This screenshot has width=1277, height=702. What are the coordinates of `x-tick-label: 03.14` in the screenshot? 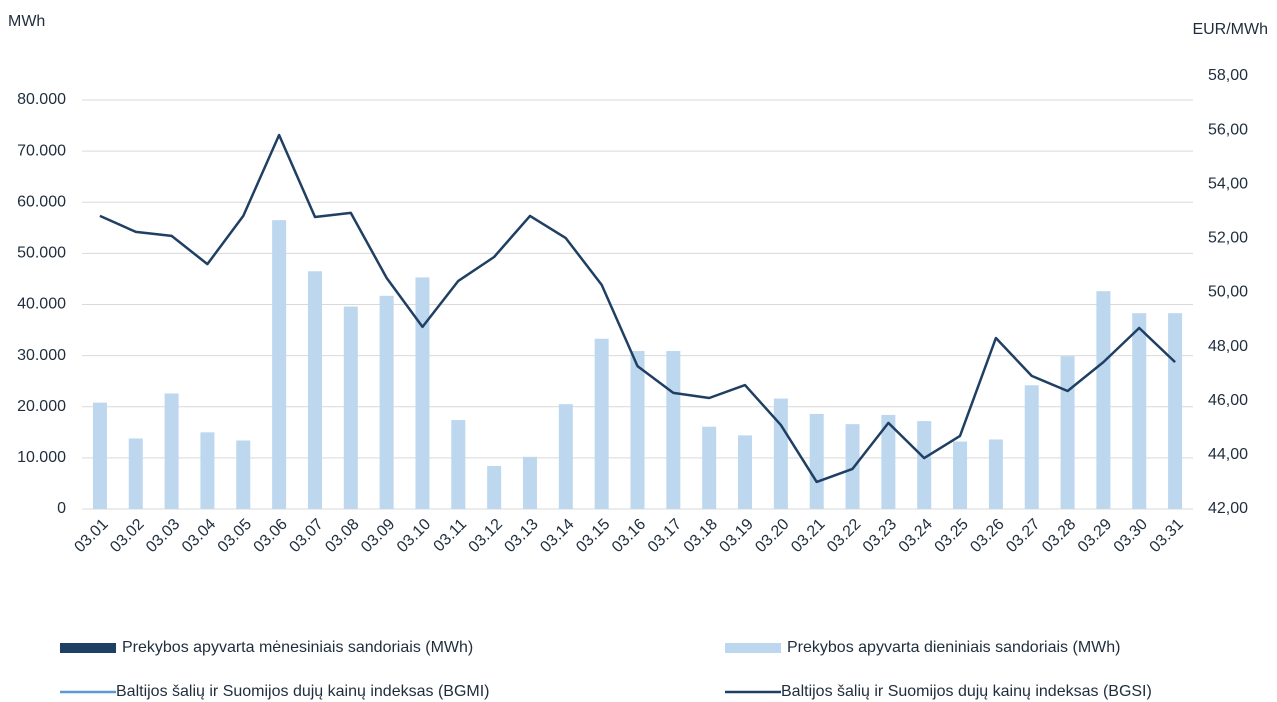 It's located at (557, 536).